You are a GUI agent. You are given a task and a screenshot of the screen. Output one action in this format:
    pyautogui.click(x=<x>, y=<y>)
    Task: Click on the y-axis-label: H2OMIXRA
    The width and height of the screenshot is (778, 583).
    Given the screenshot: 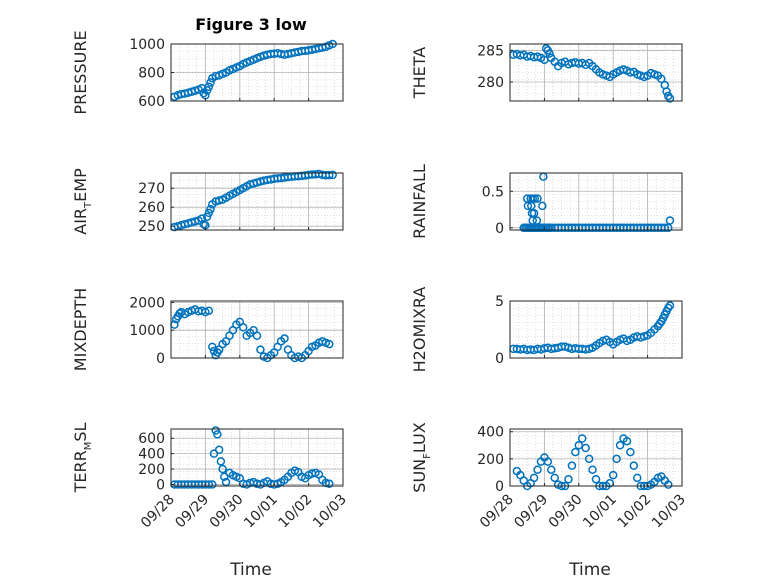 What is the action you would take?
    pyautogui.click(x=419, y=330)
    